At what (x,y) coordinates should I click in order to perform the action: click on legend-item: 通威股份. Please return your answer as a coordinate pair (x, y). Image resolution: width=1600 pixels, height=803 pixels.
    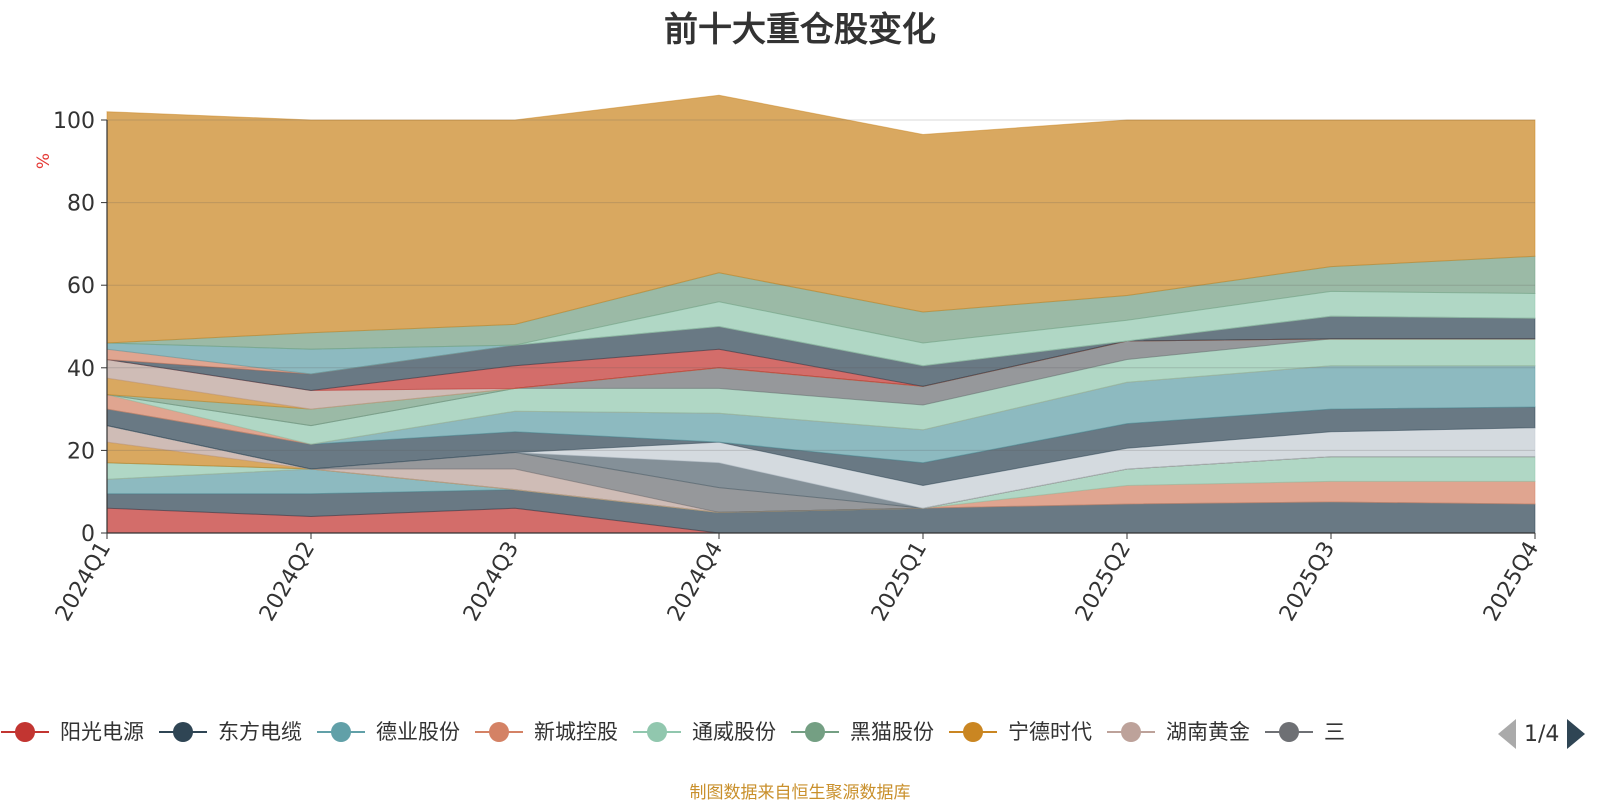
    Looking at the image, I should click on (704, 732).